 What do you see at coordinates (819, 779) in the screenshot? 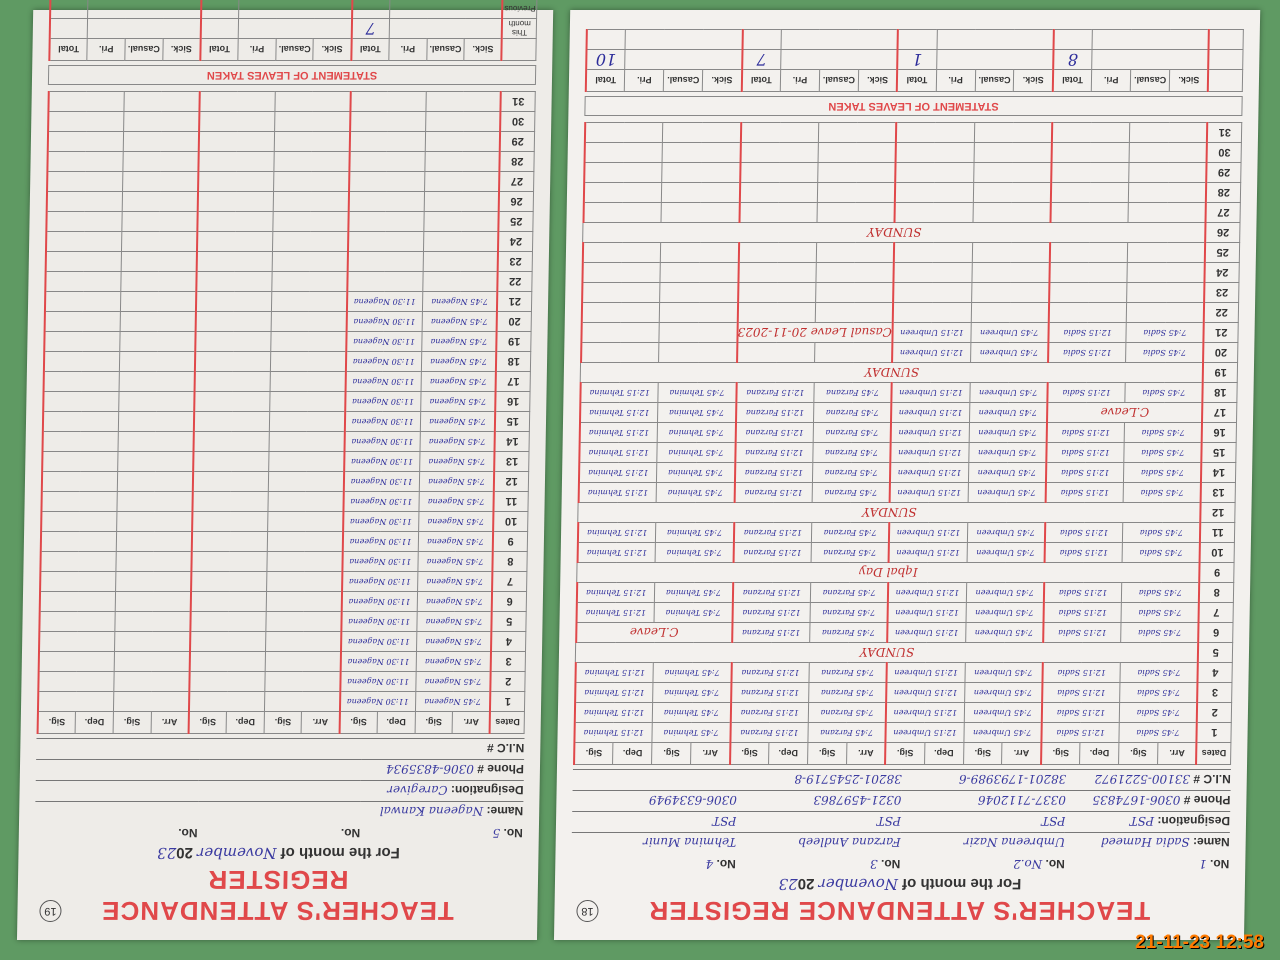
I see `teacher-nic: 38201-2545719-8` at bounding box center [819, 779].